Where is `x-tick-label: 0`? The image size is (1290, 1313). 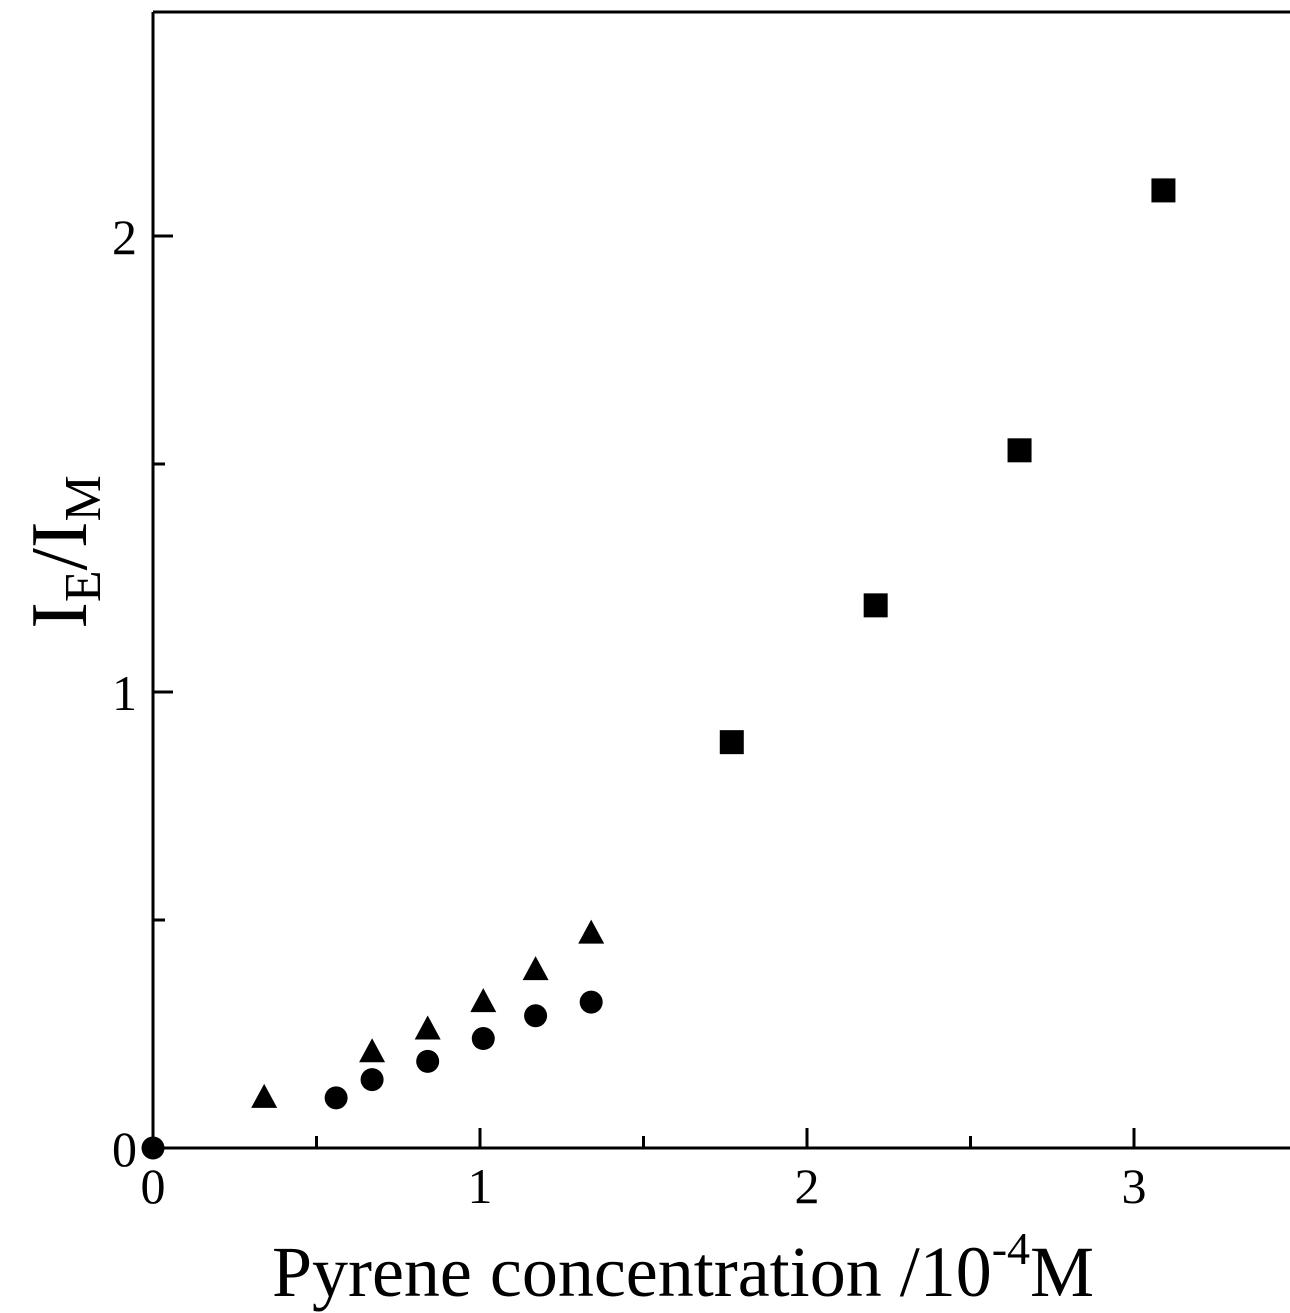
x-tick-label: 0 is located at coordinates (153, 1186).